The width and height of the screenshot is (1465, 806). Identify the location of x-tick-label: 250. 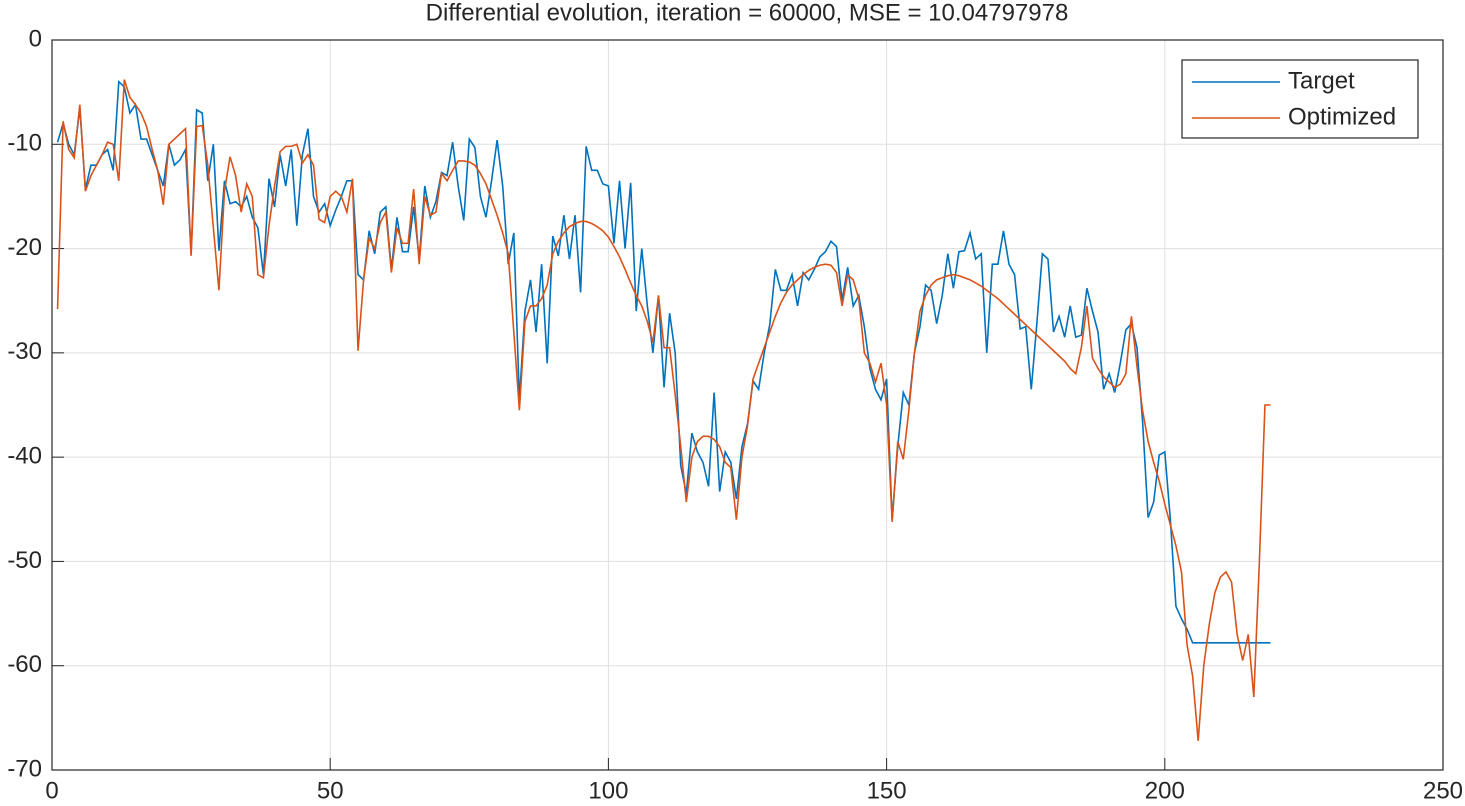
(1443, 790).